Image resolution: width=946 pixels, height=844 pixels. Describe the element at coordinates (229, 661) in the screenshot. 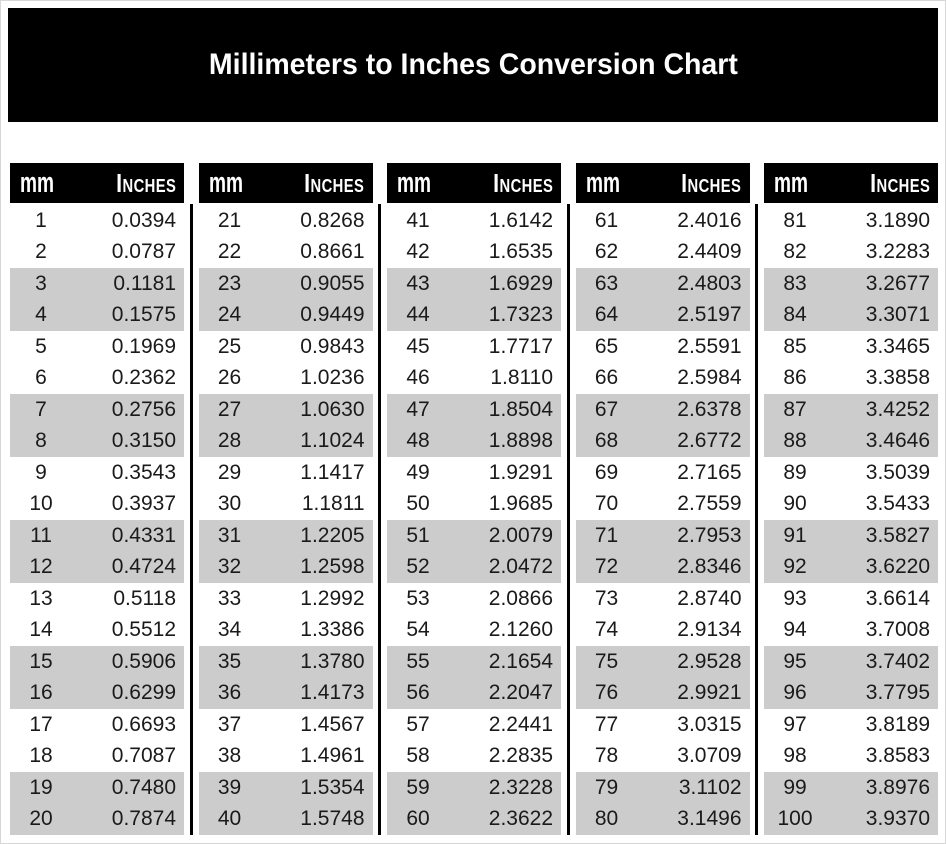

I see `mm-value: 35` at that location.